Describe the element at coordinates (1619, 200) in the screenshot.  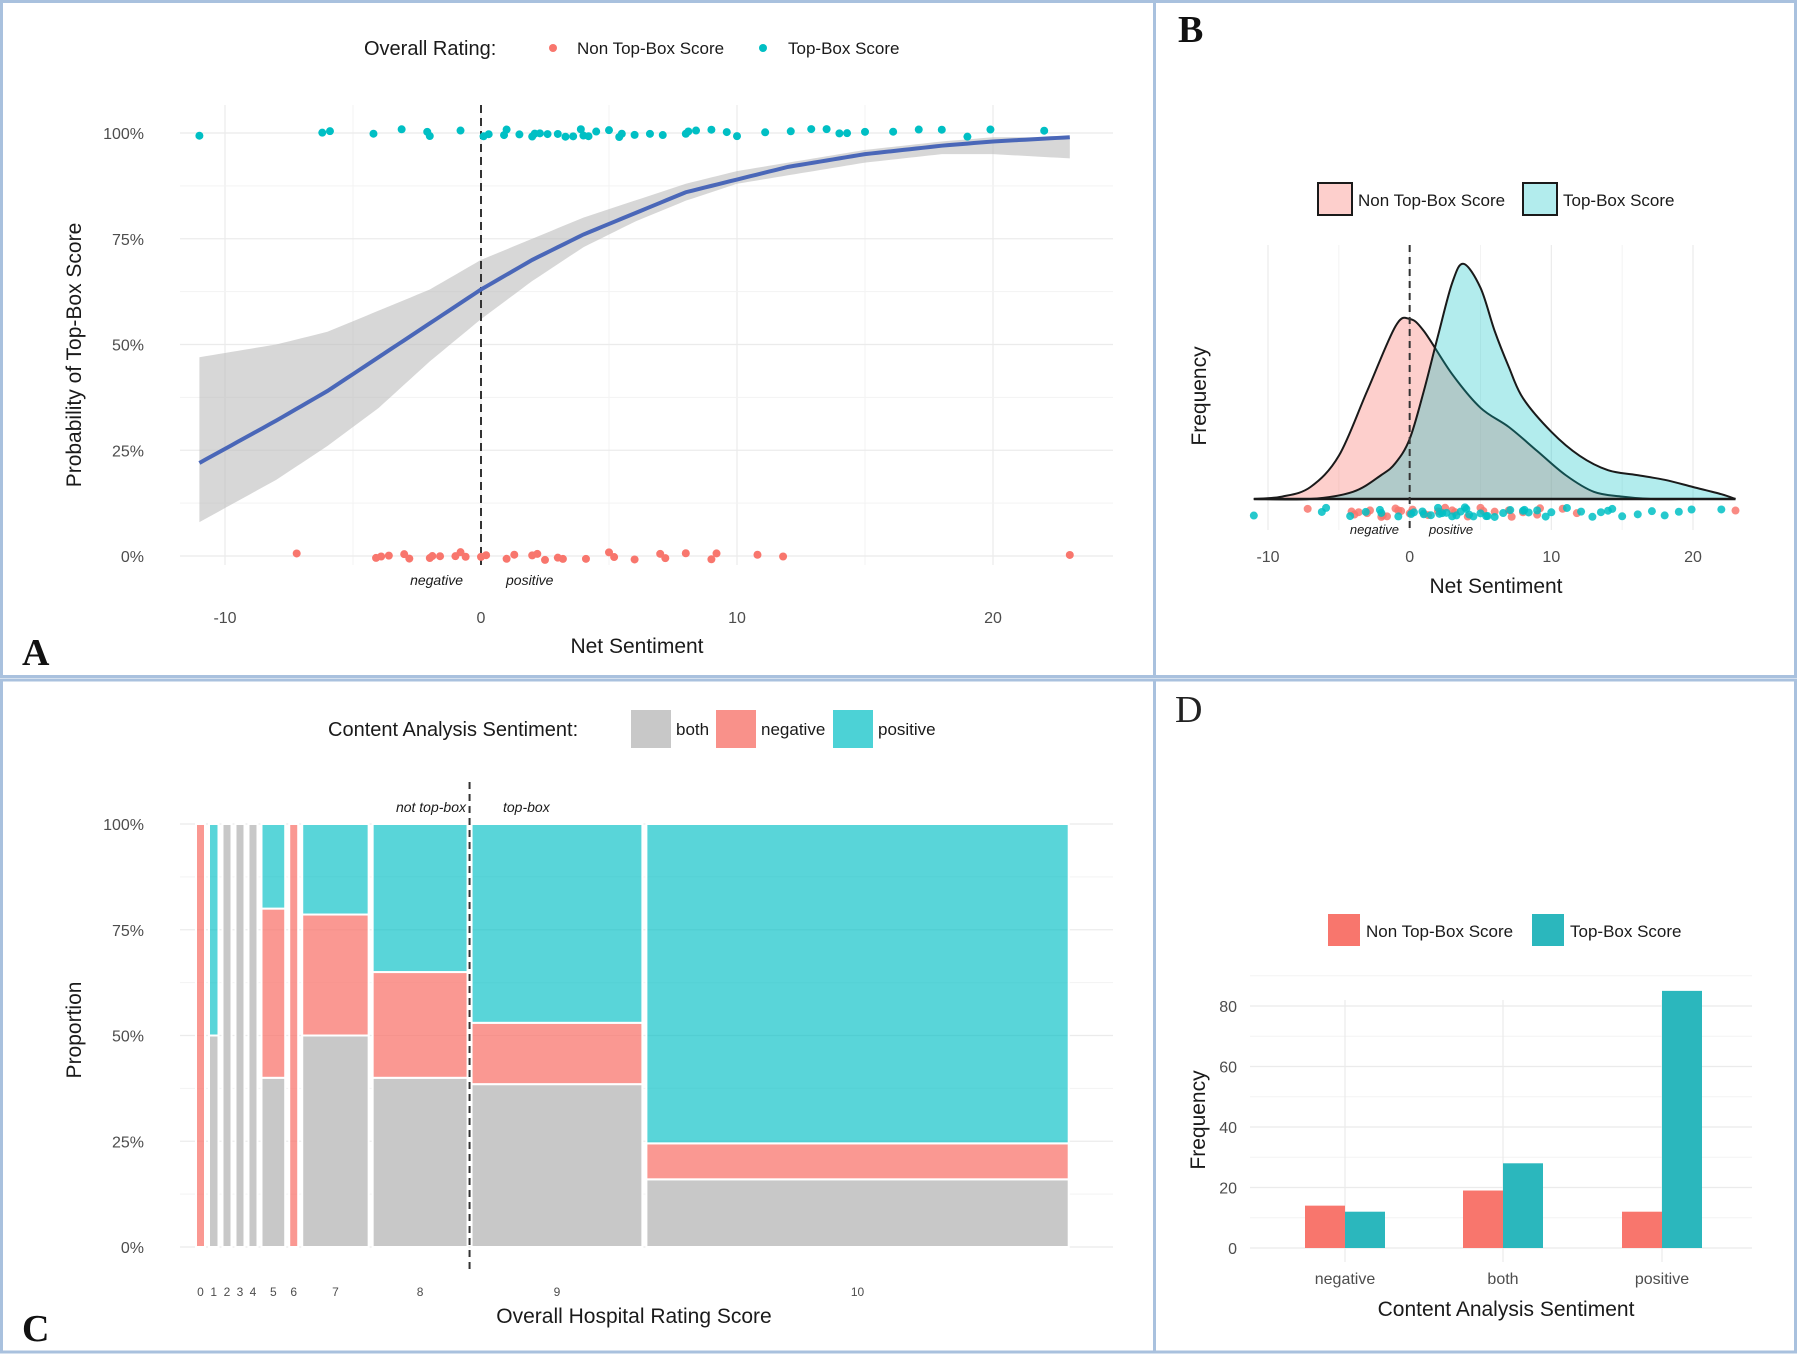
I see `panel-b-legend-label-top-box: Top-Box Score` at that location.